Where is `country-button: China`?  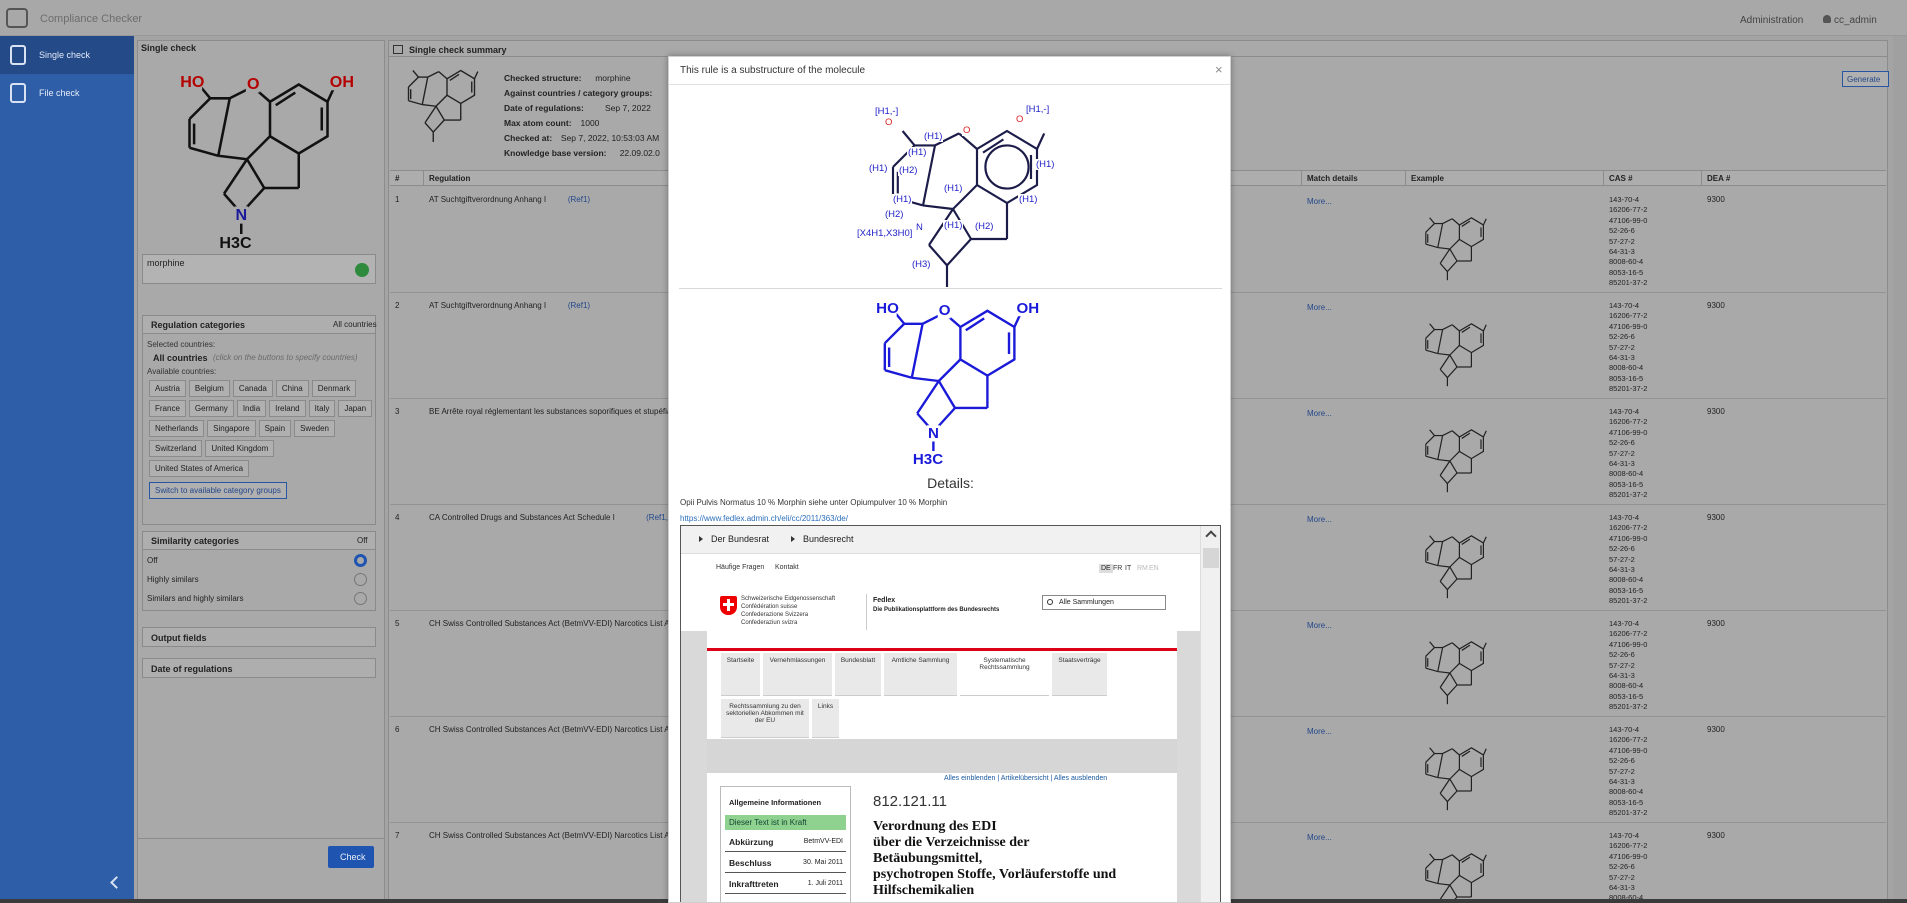
country-button: China is located at coordinates (292, 388).